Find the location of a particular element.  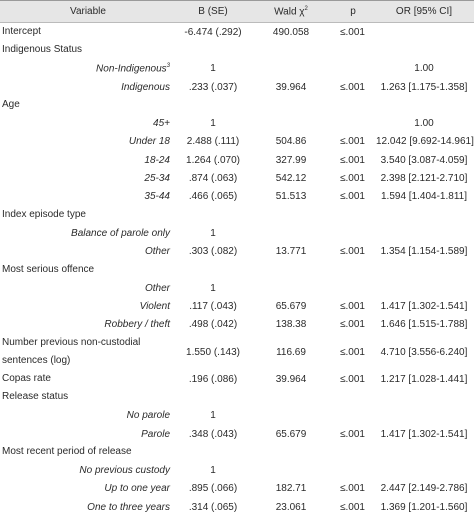

header-cell: B (SE) is located at coordinates (213, 11).